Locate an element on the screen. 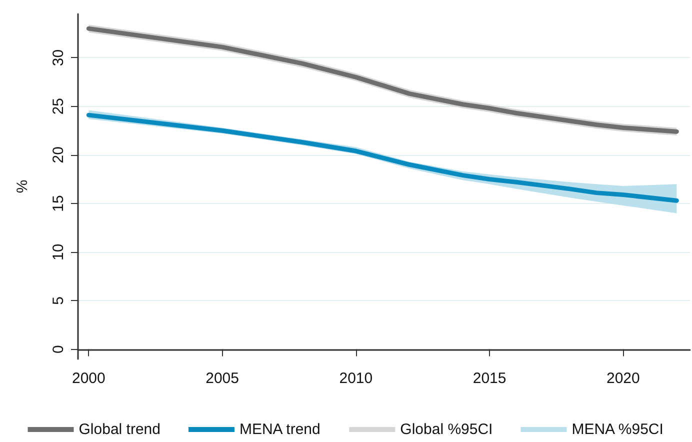 The image size is (692, 442). x-tick-label: 2015 is located at coordinates (489, 378).